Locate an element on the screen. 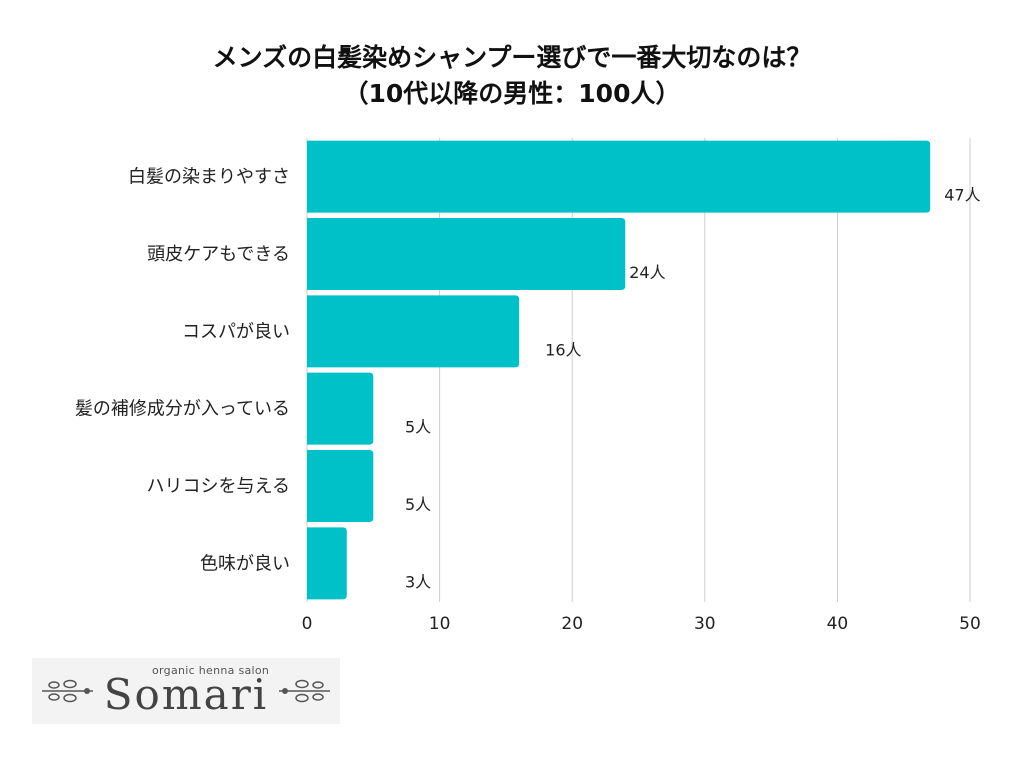  category-label: 白髪の染まりやすさ is located at coordinates (209, 177).